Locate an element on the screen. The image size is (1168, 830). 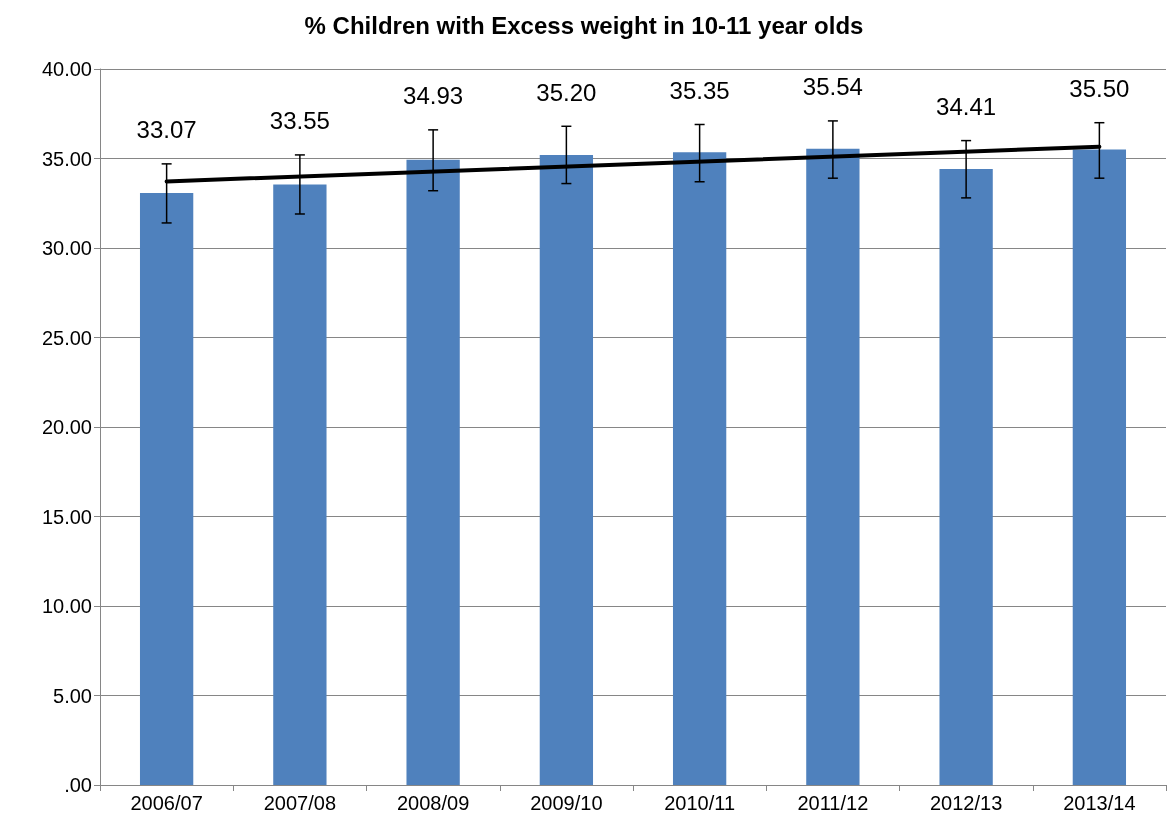
y-tick-label: 5.00 is located at coordinates (72, 695).